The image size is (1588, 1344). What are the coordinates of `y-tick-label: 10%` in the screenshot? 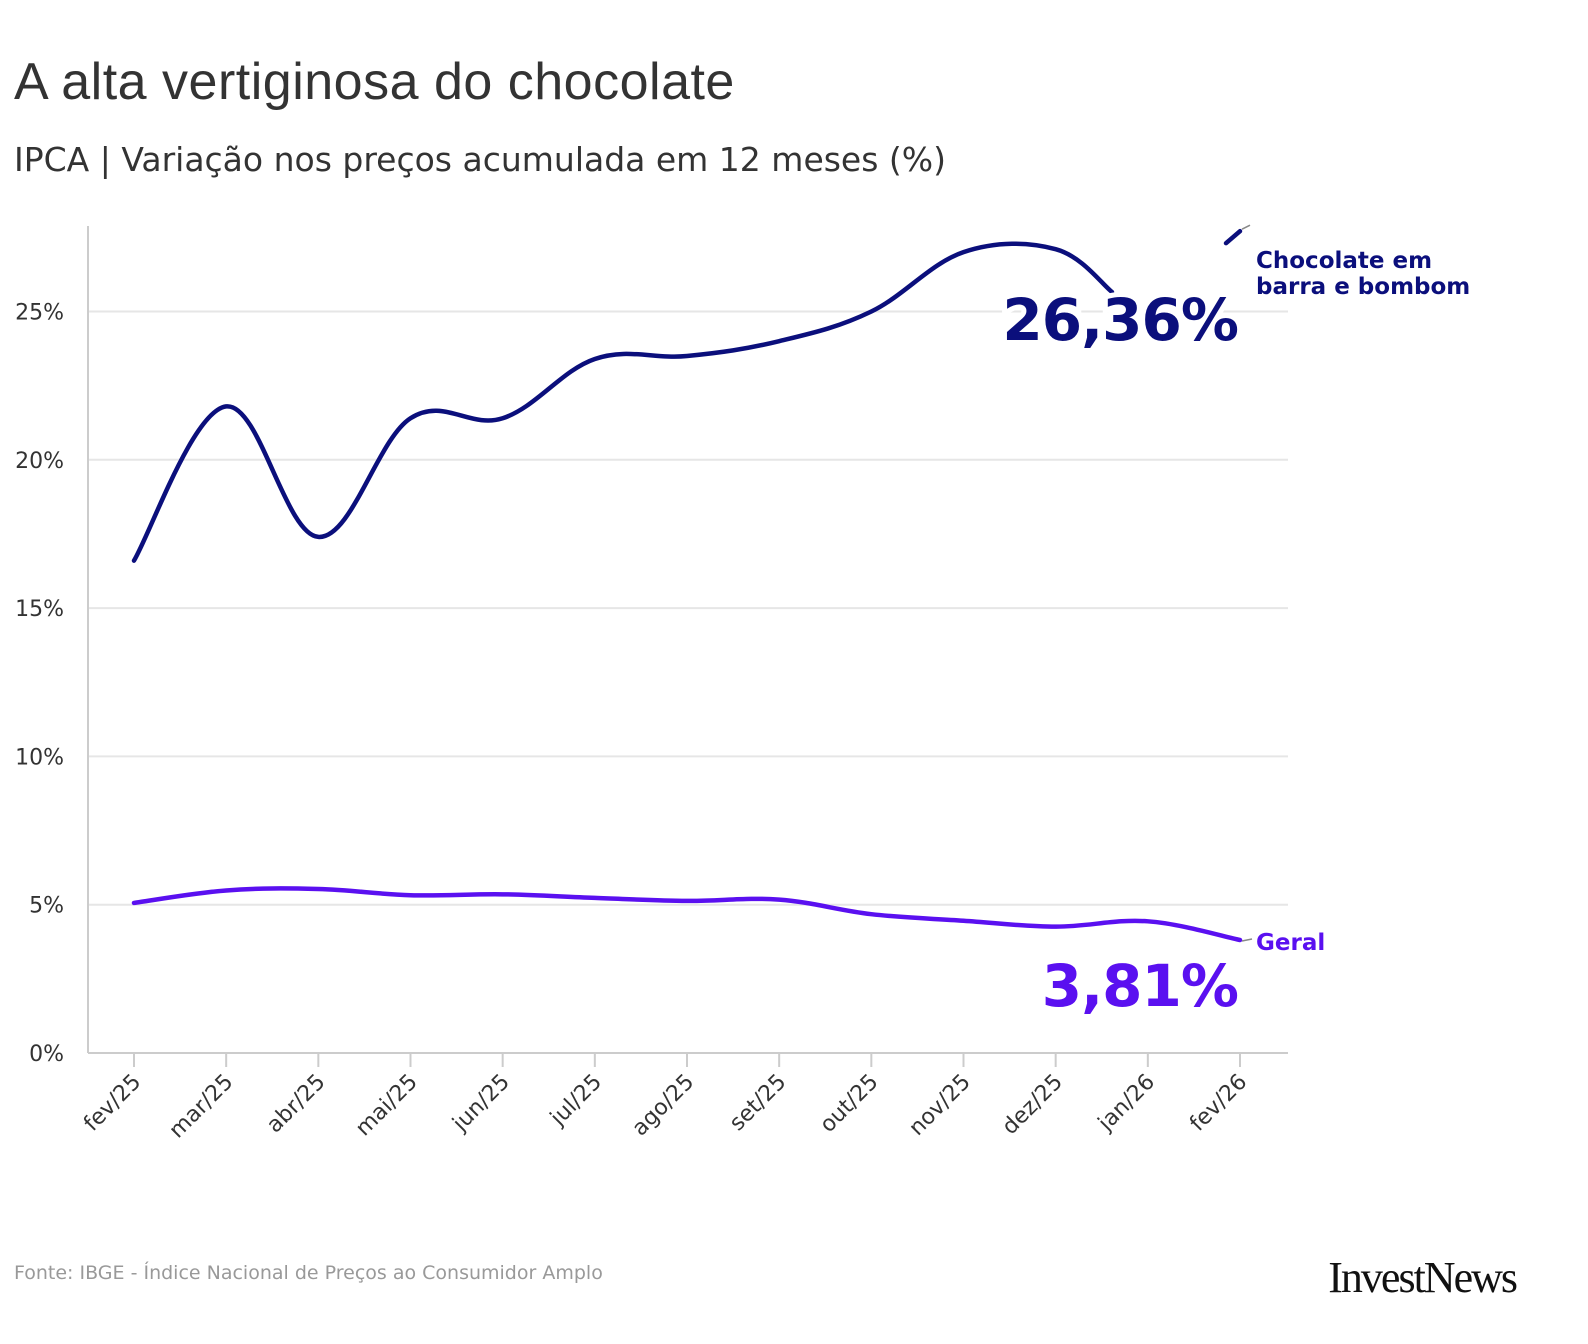 It's located at (39, 757).